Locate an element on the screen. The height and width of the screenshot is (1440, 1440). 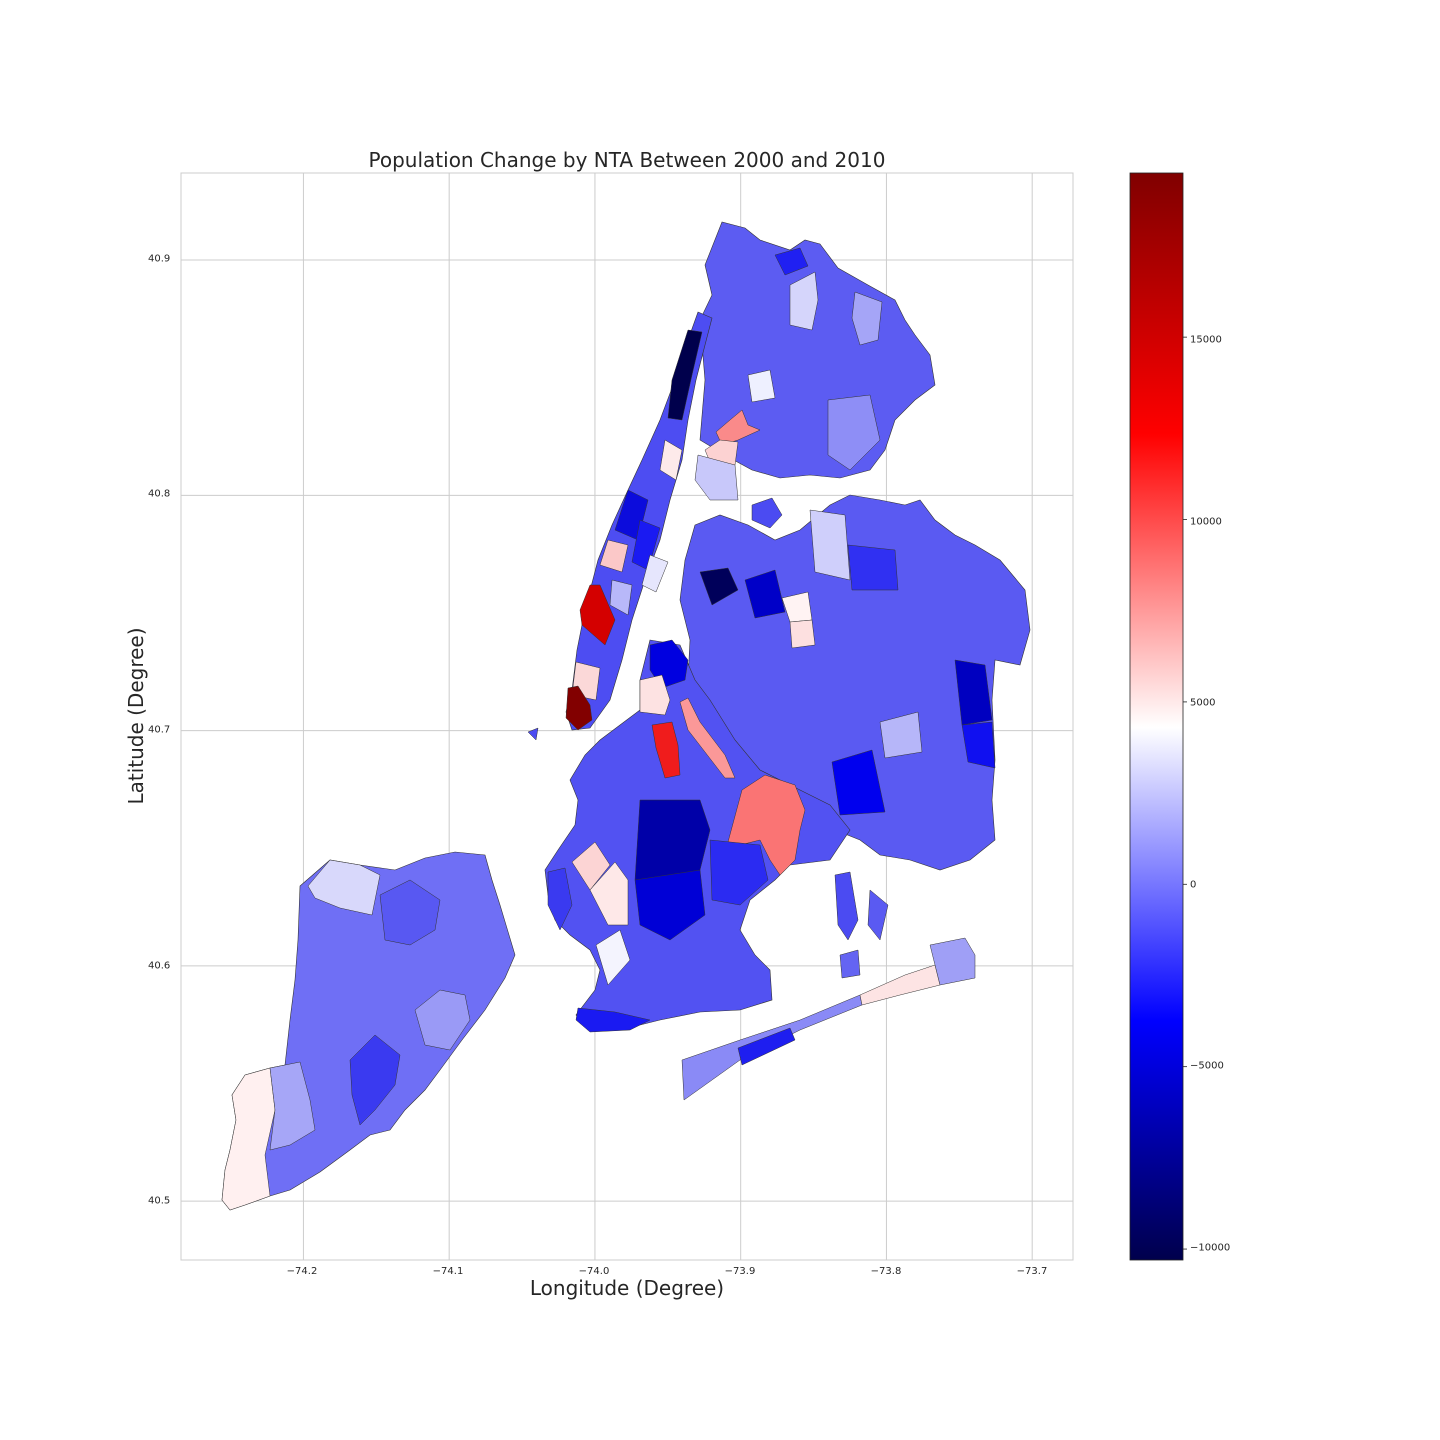
nta-far-rockaway is located at coordinates (952, 961).